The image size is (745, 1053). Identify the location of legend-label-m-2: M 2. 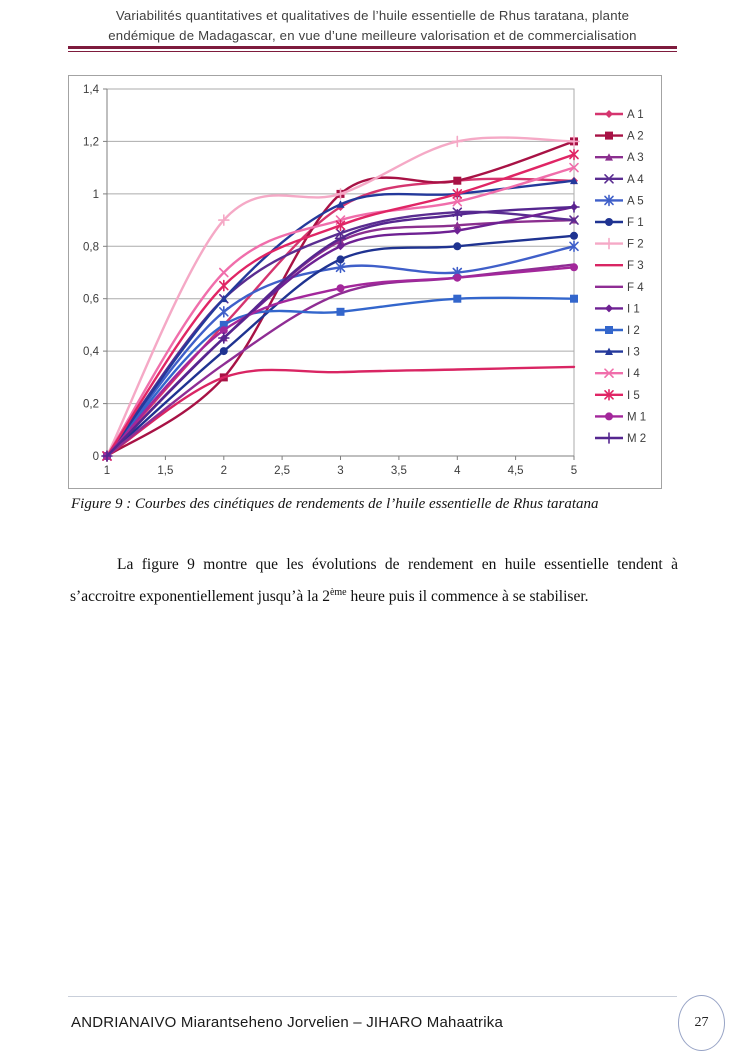
(636, 439).